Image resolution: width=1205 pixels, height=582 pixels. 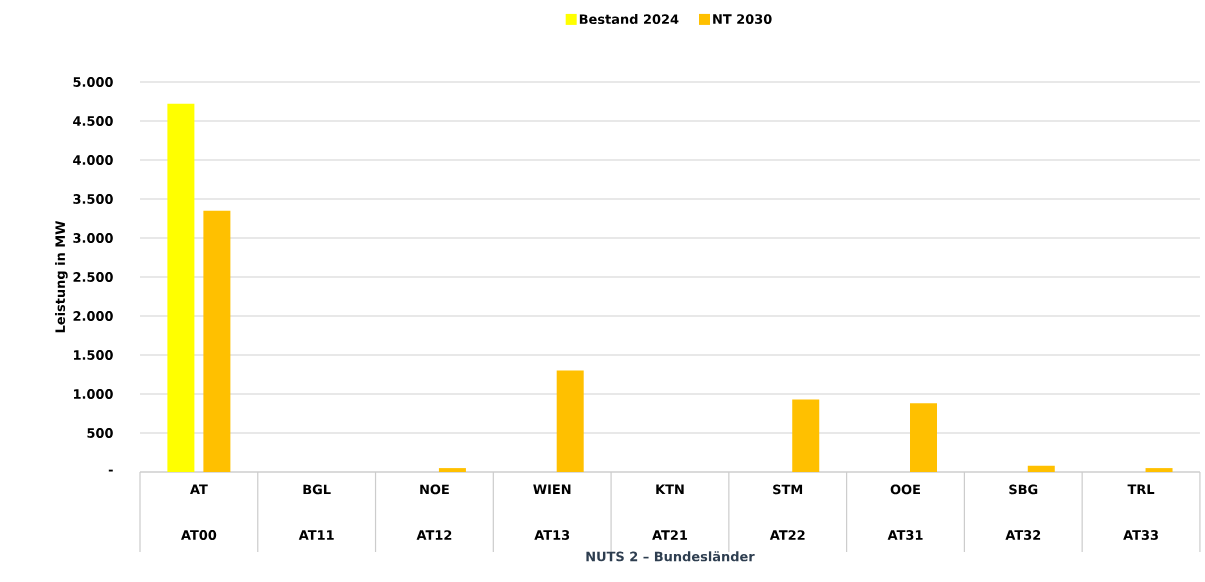 I want to click on x-tick-label: SBG, so click(x=1023, y=489).